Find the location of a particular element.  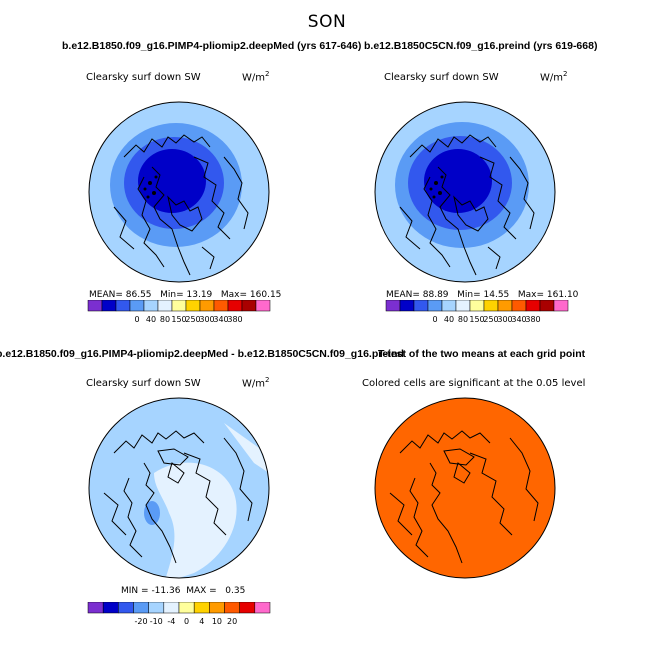

panel1-stats: MEAN= 86.55 Min= 13.19 Max= 160.15 is located at coordinates (185, 295).